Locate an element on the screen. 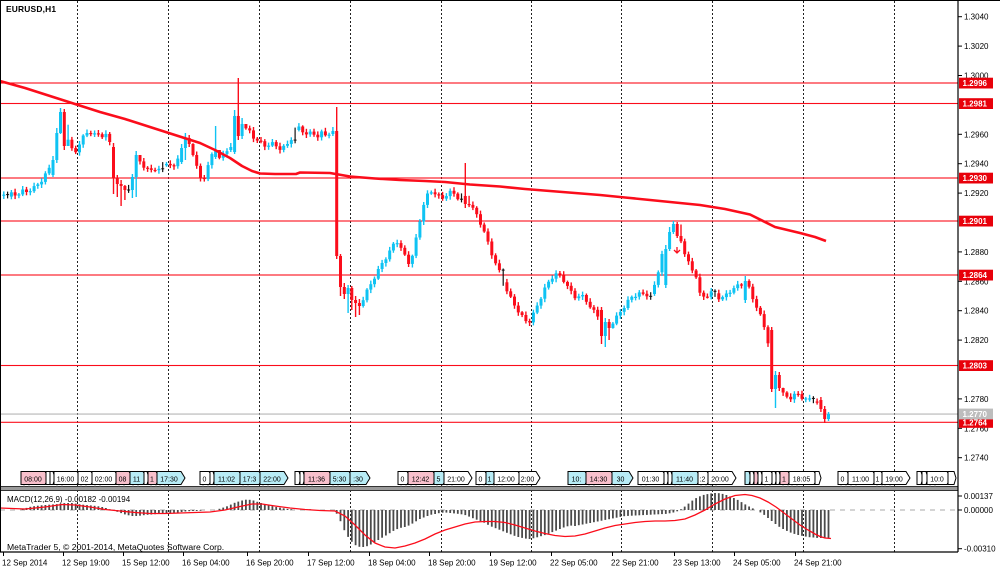 This screenshot has width=1000, height=579. svg-text: 1.2981 is located at coordinates (975, 104).